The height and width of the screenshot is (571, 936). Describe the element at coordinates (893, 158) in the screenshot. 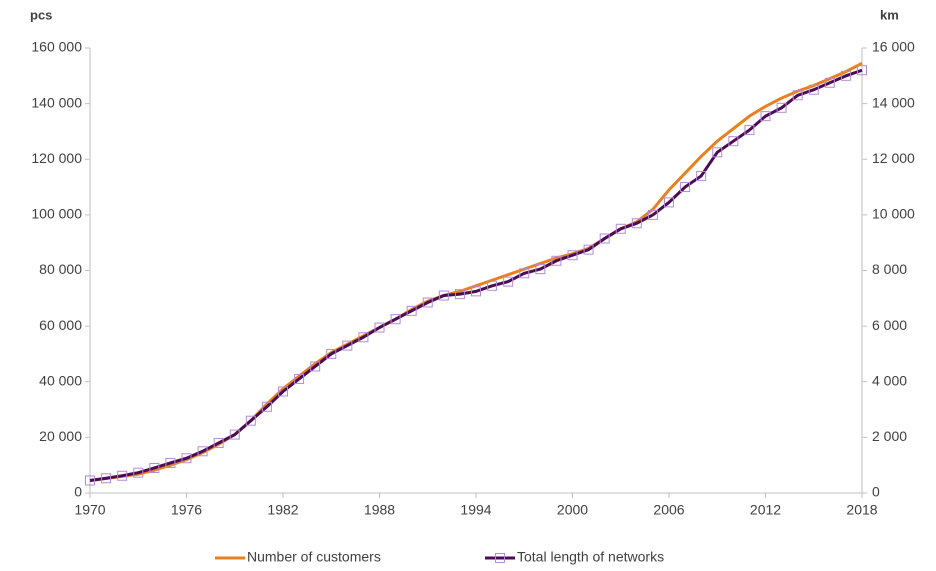

I see `y2-tick-label: 12 000` at that location.